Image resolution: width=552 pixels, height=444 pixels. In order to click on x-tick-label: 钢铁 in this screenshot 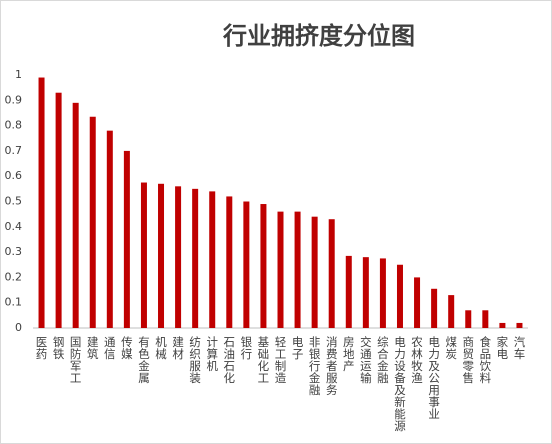, I will do `click(59, 348)`.